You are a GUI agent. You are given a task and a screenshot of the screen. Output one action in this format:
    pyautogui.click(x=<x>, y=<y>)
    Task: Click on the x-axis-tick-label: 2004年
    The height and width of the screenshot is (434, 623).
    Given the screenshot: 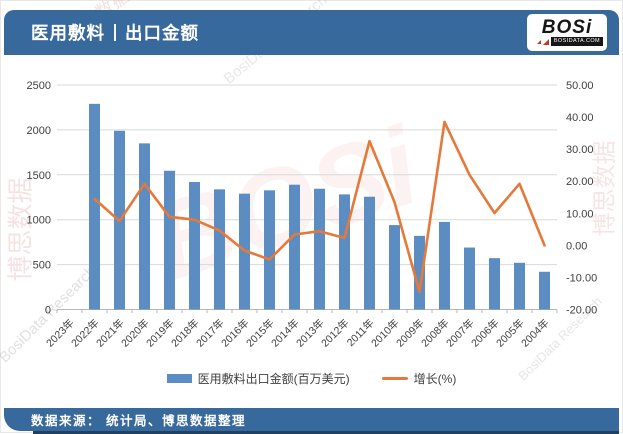 What is the action you would take?
    pyautogui.click(x=534, y=332)
    